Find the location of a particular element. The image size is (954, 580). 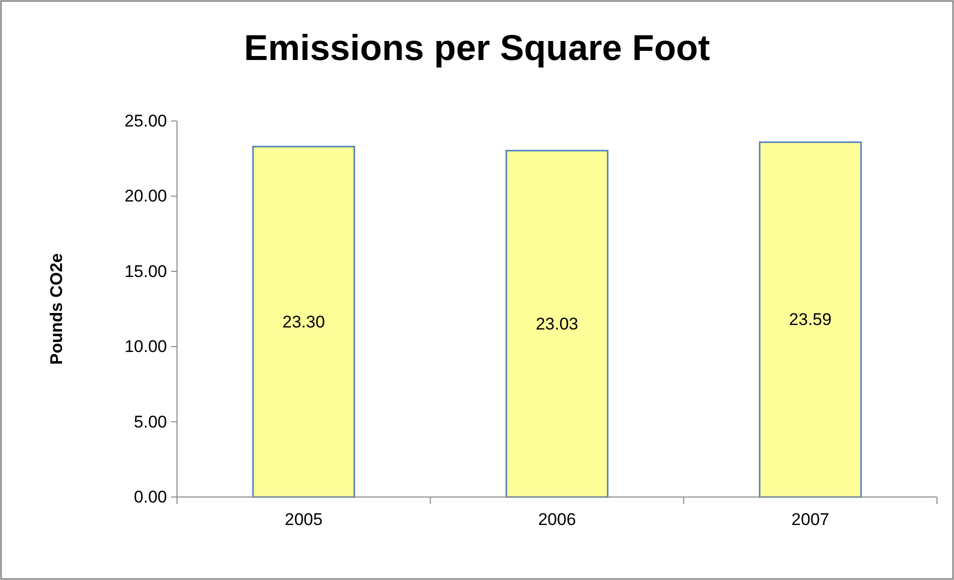

chart-title: Emissions per Square Foot is located at coordinates (477, 47).